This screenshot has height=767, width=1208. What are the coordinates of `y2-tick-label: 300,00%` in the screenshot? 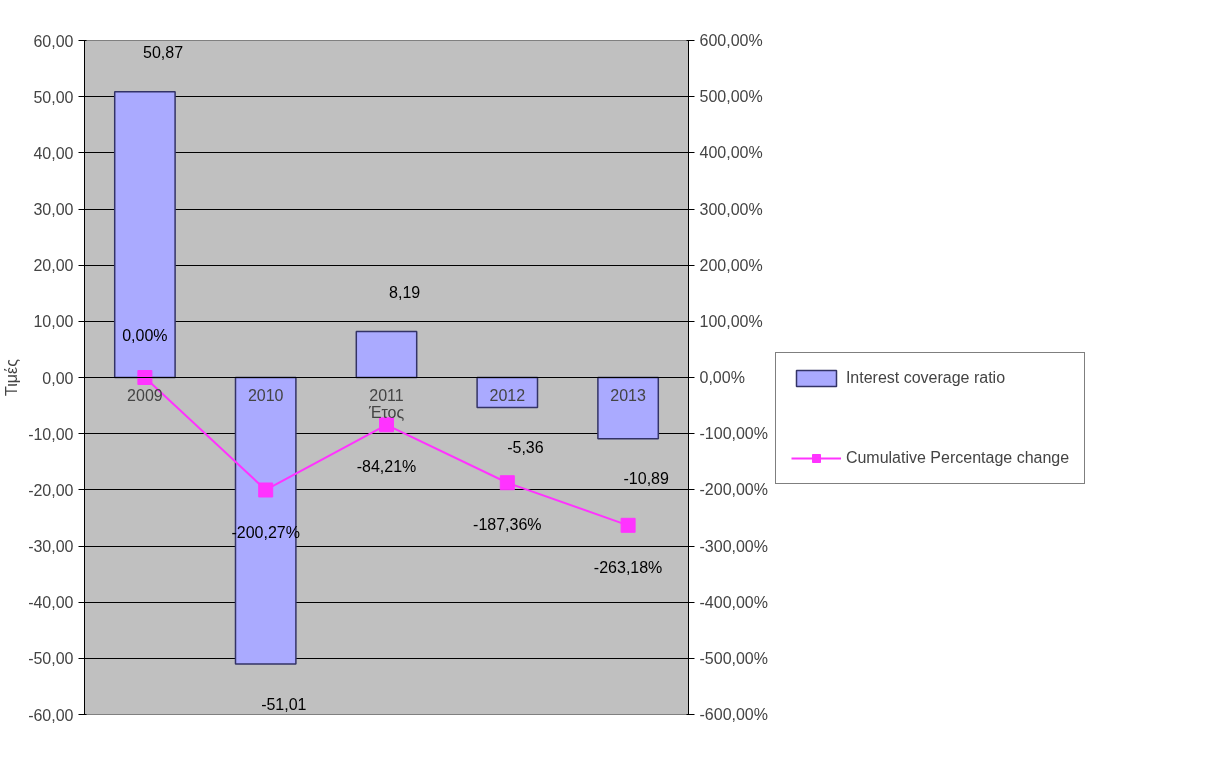 It's located at (731, 209).